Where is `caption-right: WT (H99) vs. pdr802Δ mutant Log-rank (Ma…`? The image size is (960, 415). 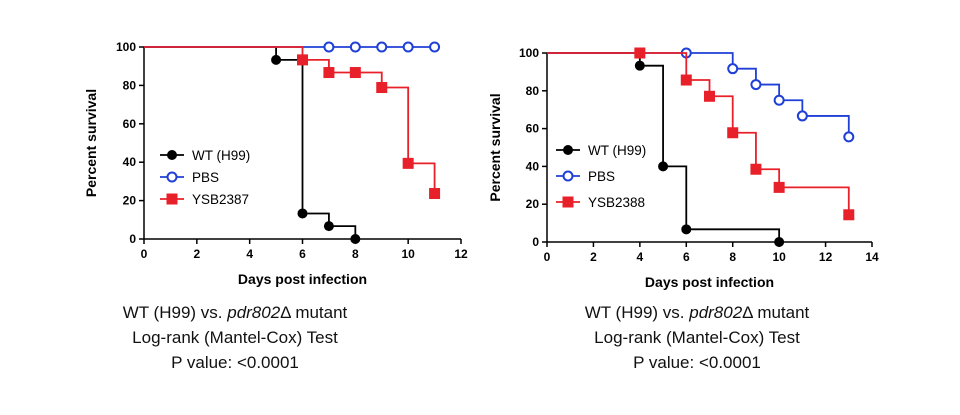 caption-right: WT (H99) vs. pdr802Δ mutant Log-rank (Ma… is located at coordinates (697, 337).